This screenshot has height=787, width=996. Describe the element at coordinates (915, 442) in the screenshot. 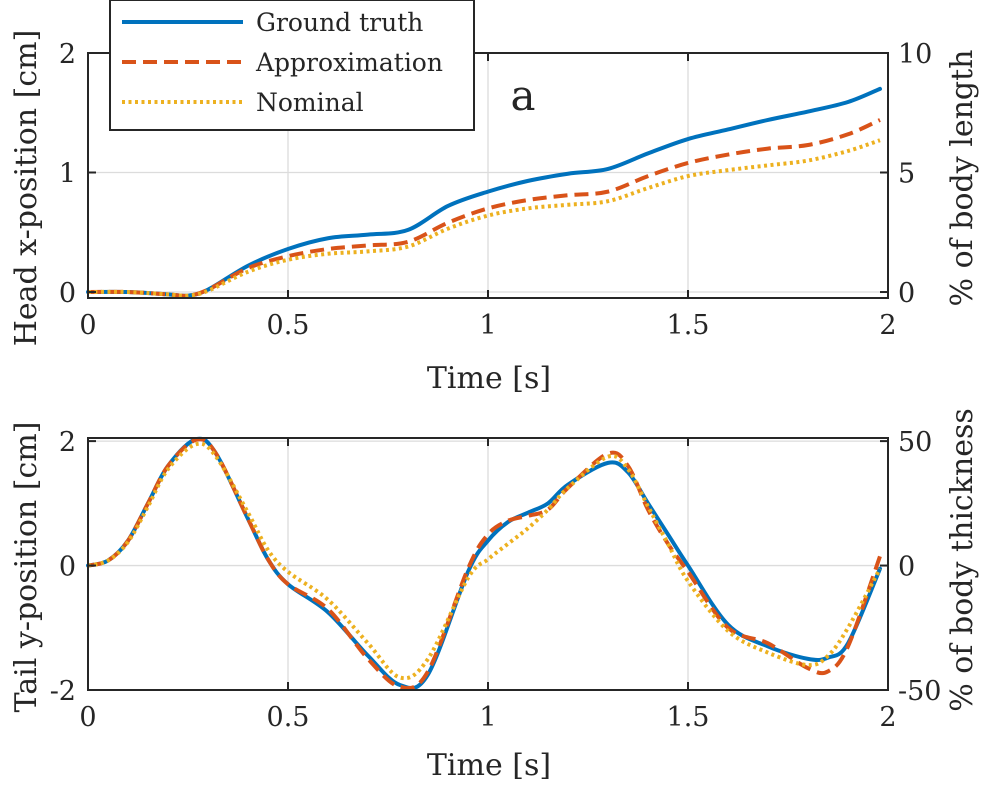

I see `y-right-tick-label: 50` at that location.